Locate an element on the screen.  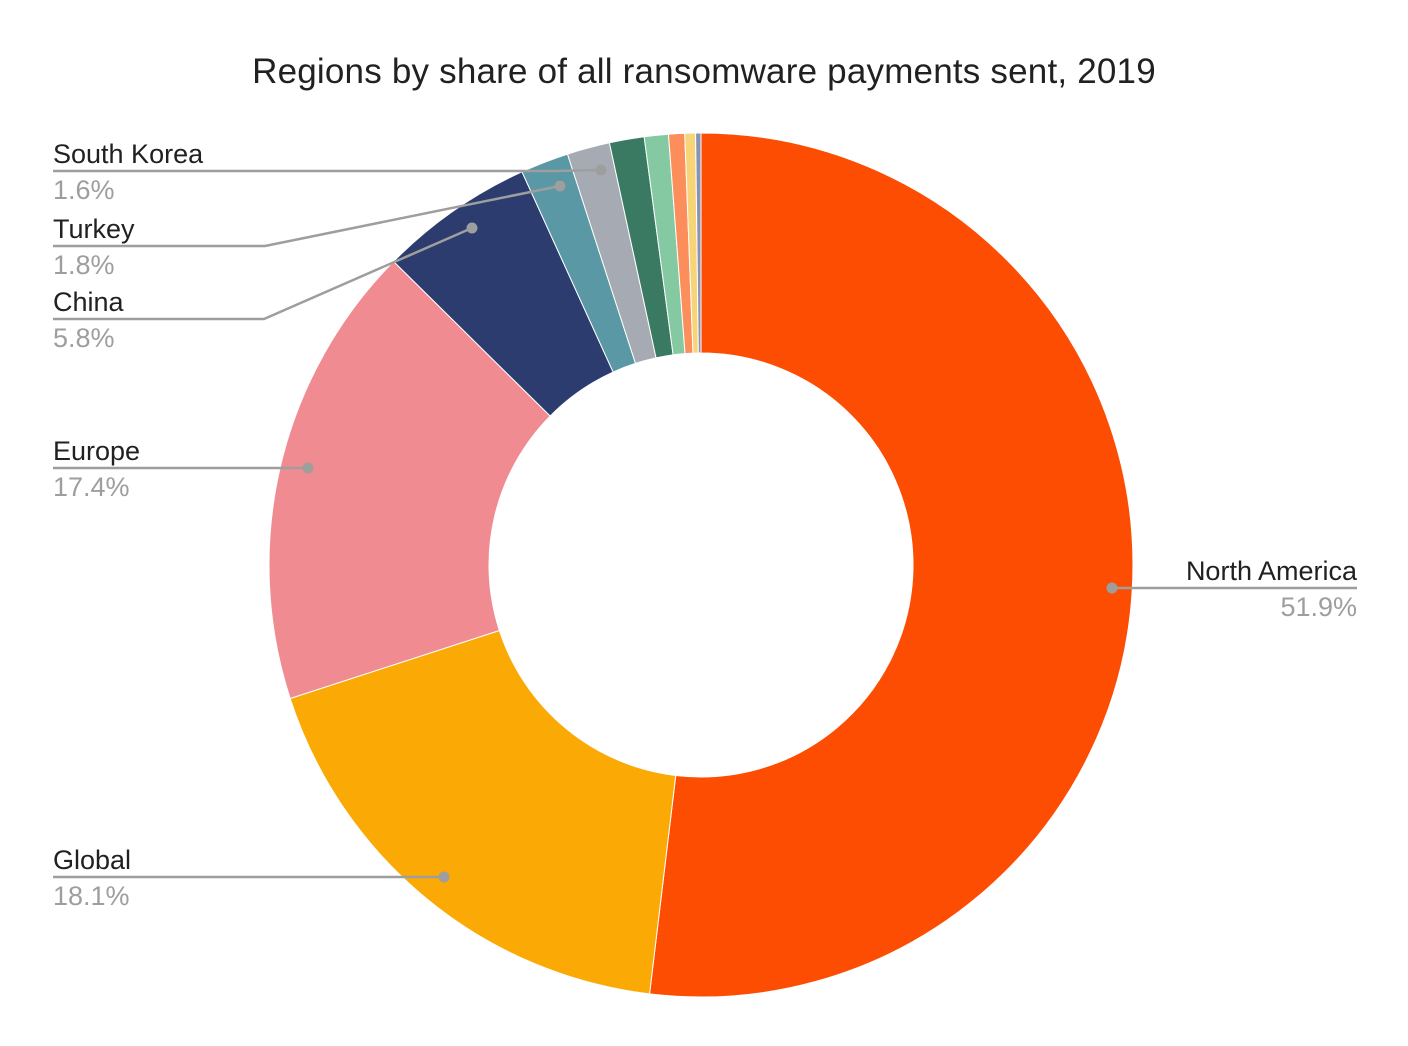
callout-leader-china is located at coordinates (265, 271).